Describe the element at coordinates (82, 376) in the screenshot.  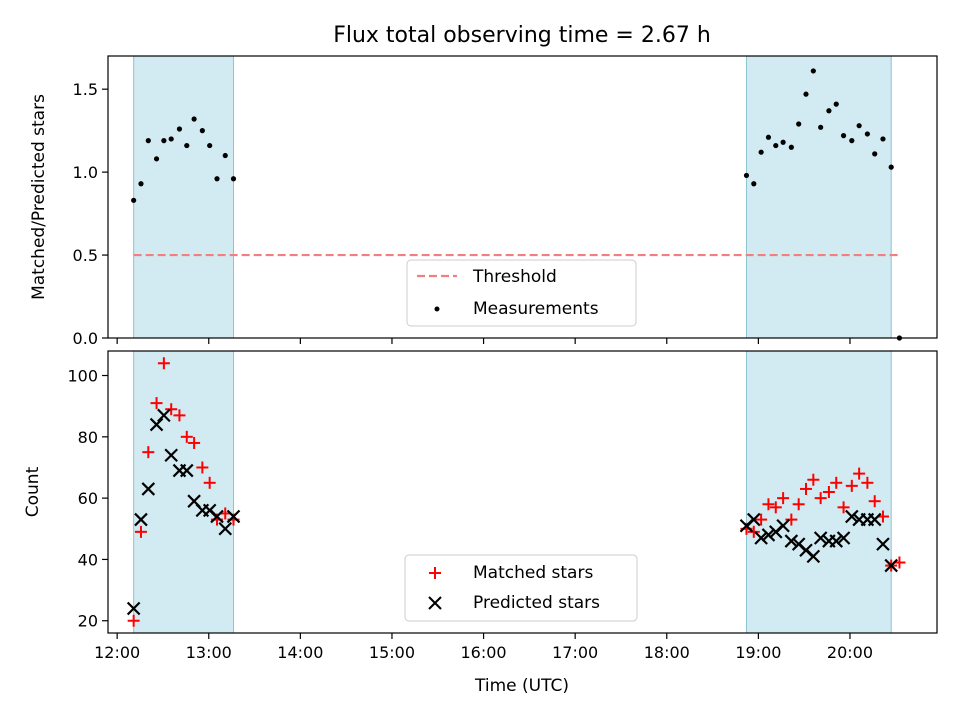
I see `bot-y-tick-label: 100` at that location.